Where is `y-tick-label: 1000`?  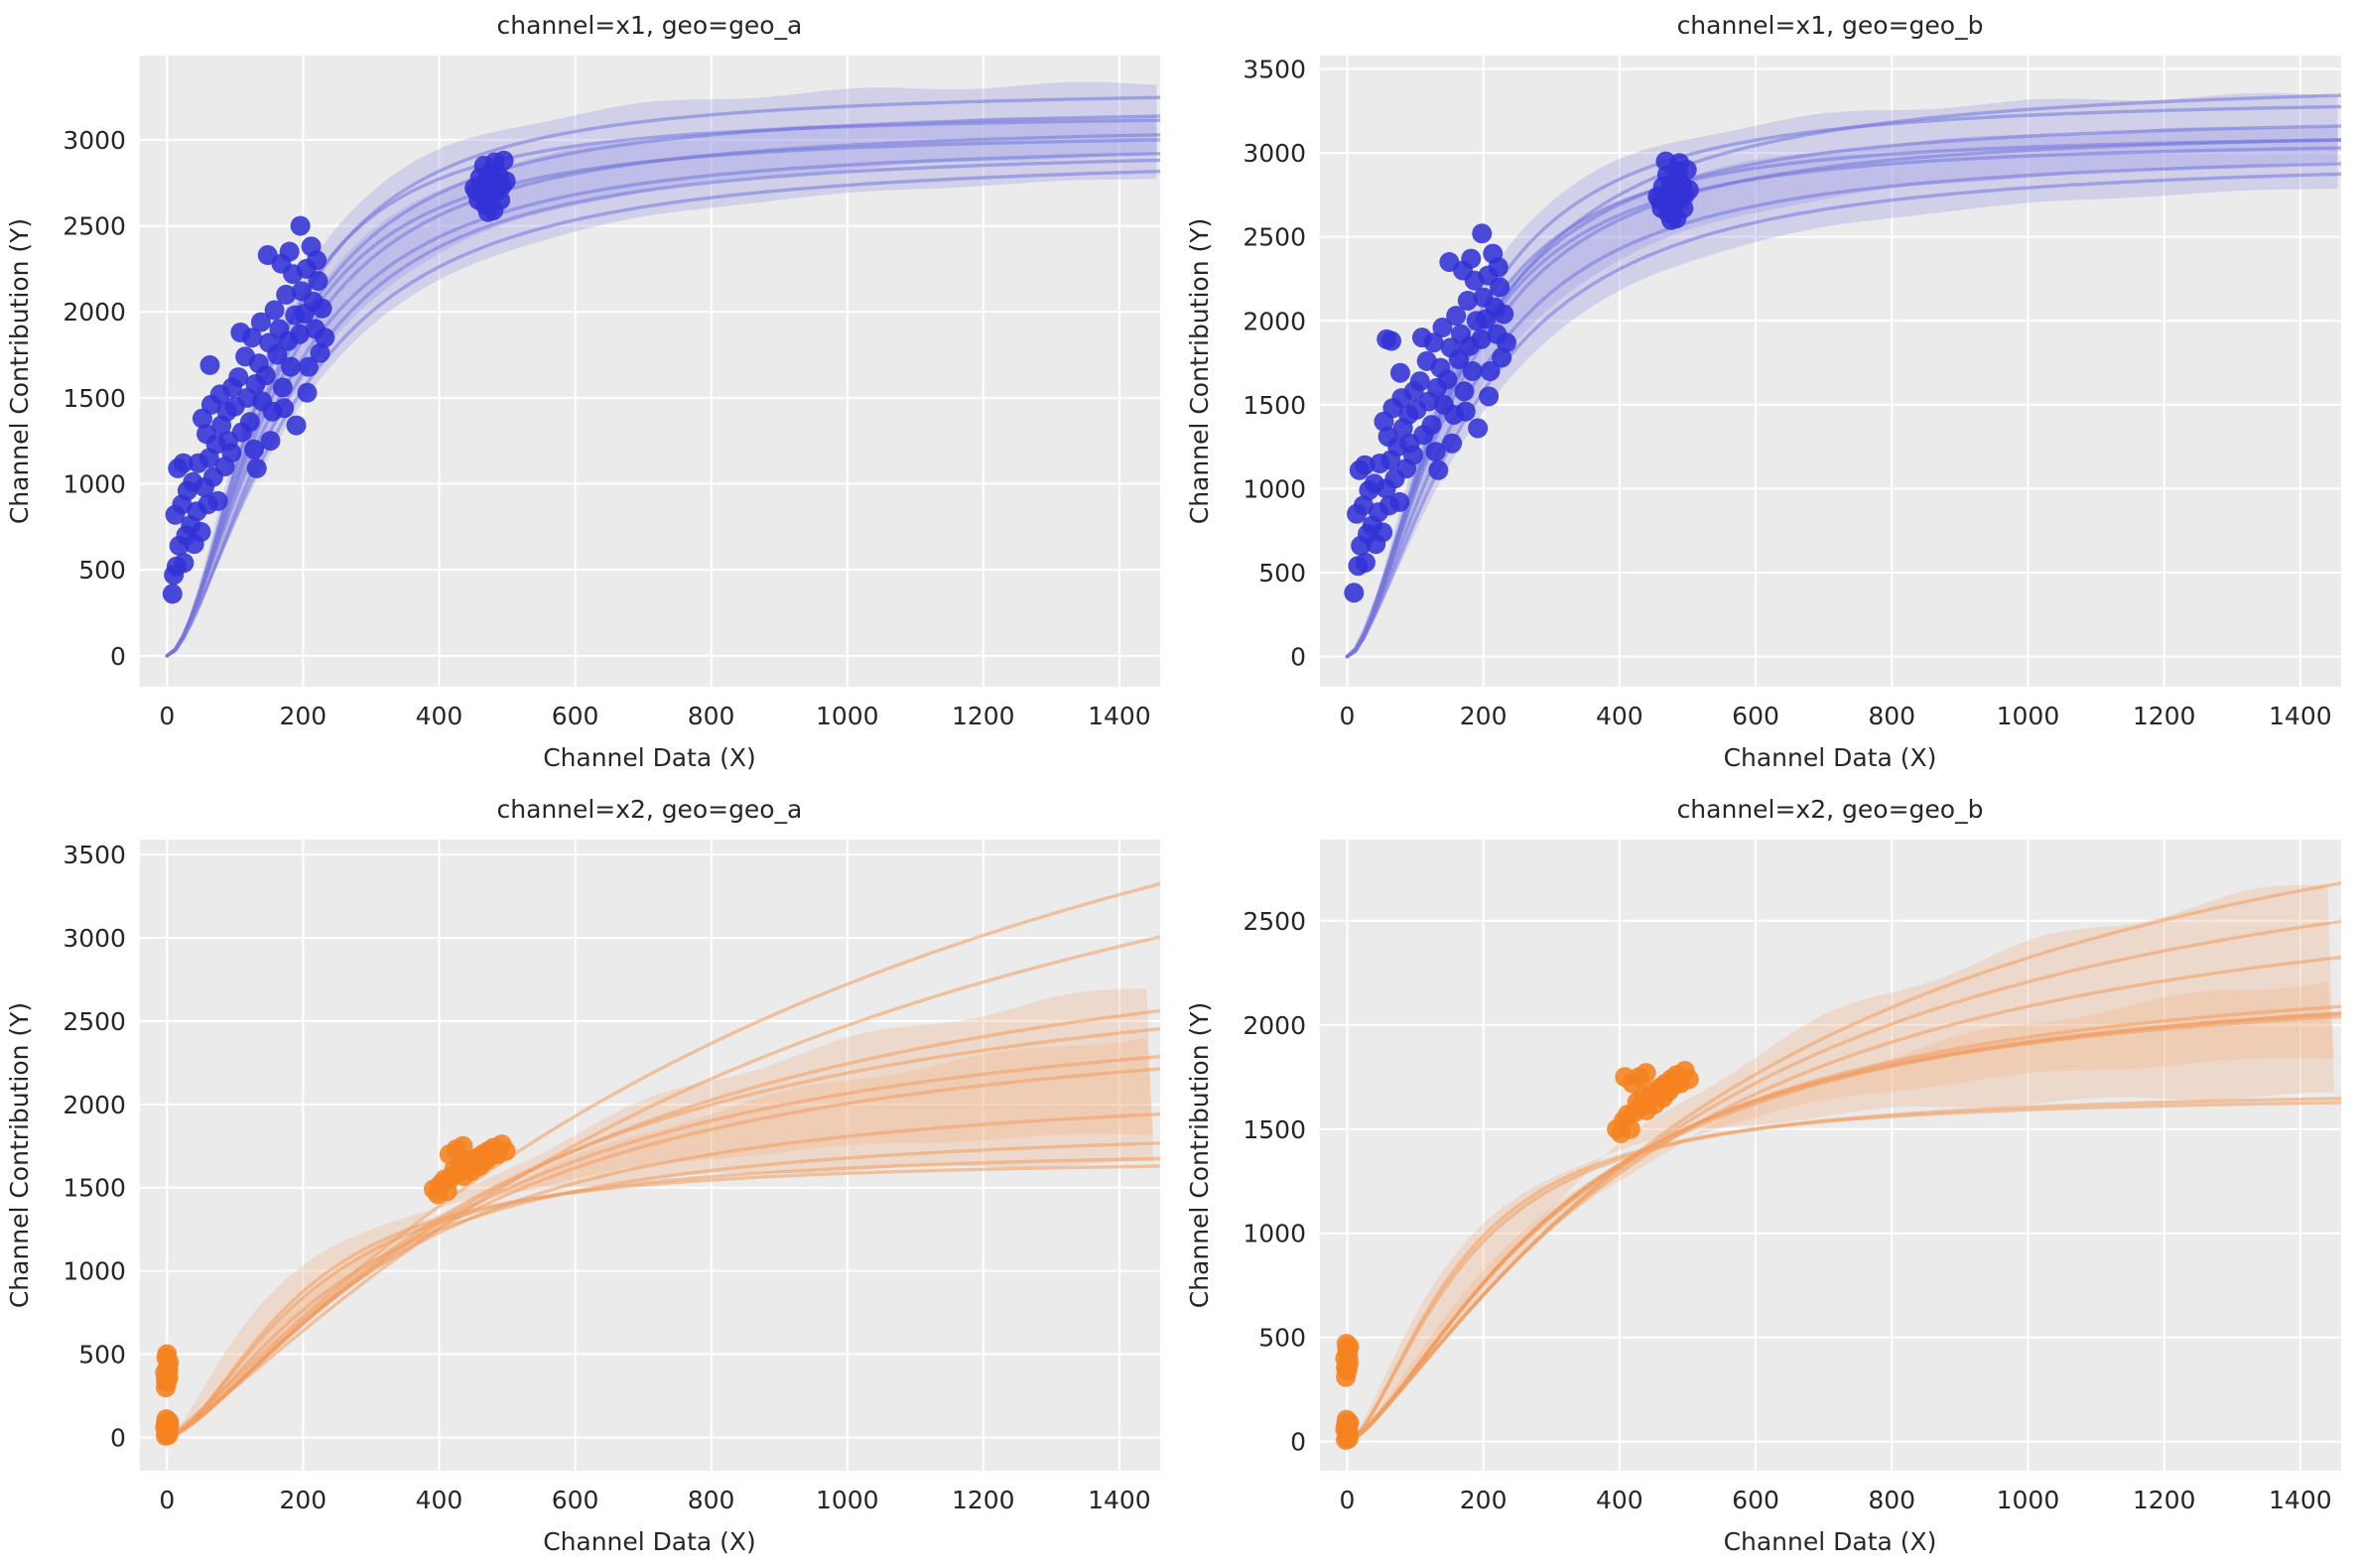 y-tick-label: 1000 is located at coordinates (94, 483).